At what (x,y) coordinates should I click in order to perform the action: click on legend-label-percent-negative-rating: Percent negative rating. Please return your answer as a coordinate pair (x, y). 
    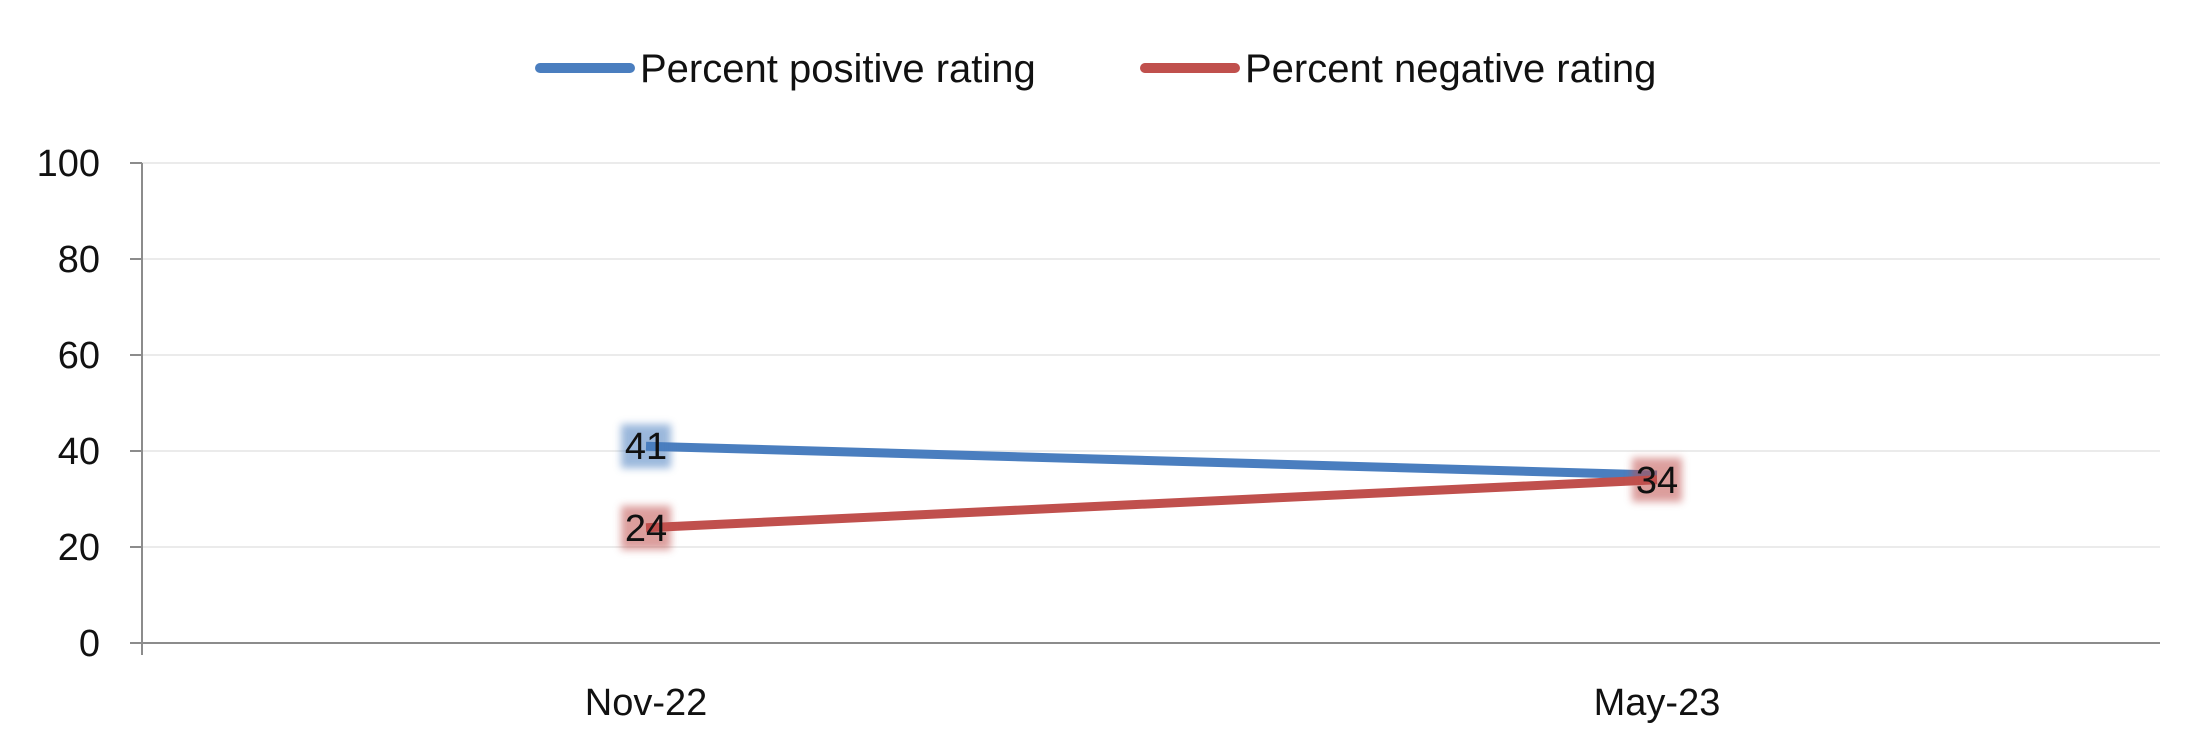
    Looking at the image, I should click on (1450, 69).